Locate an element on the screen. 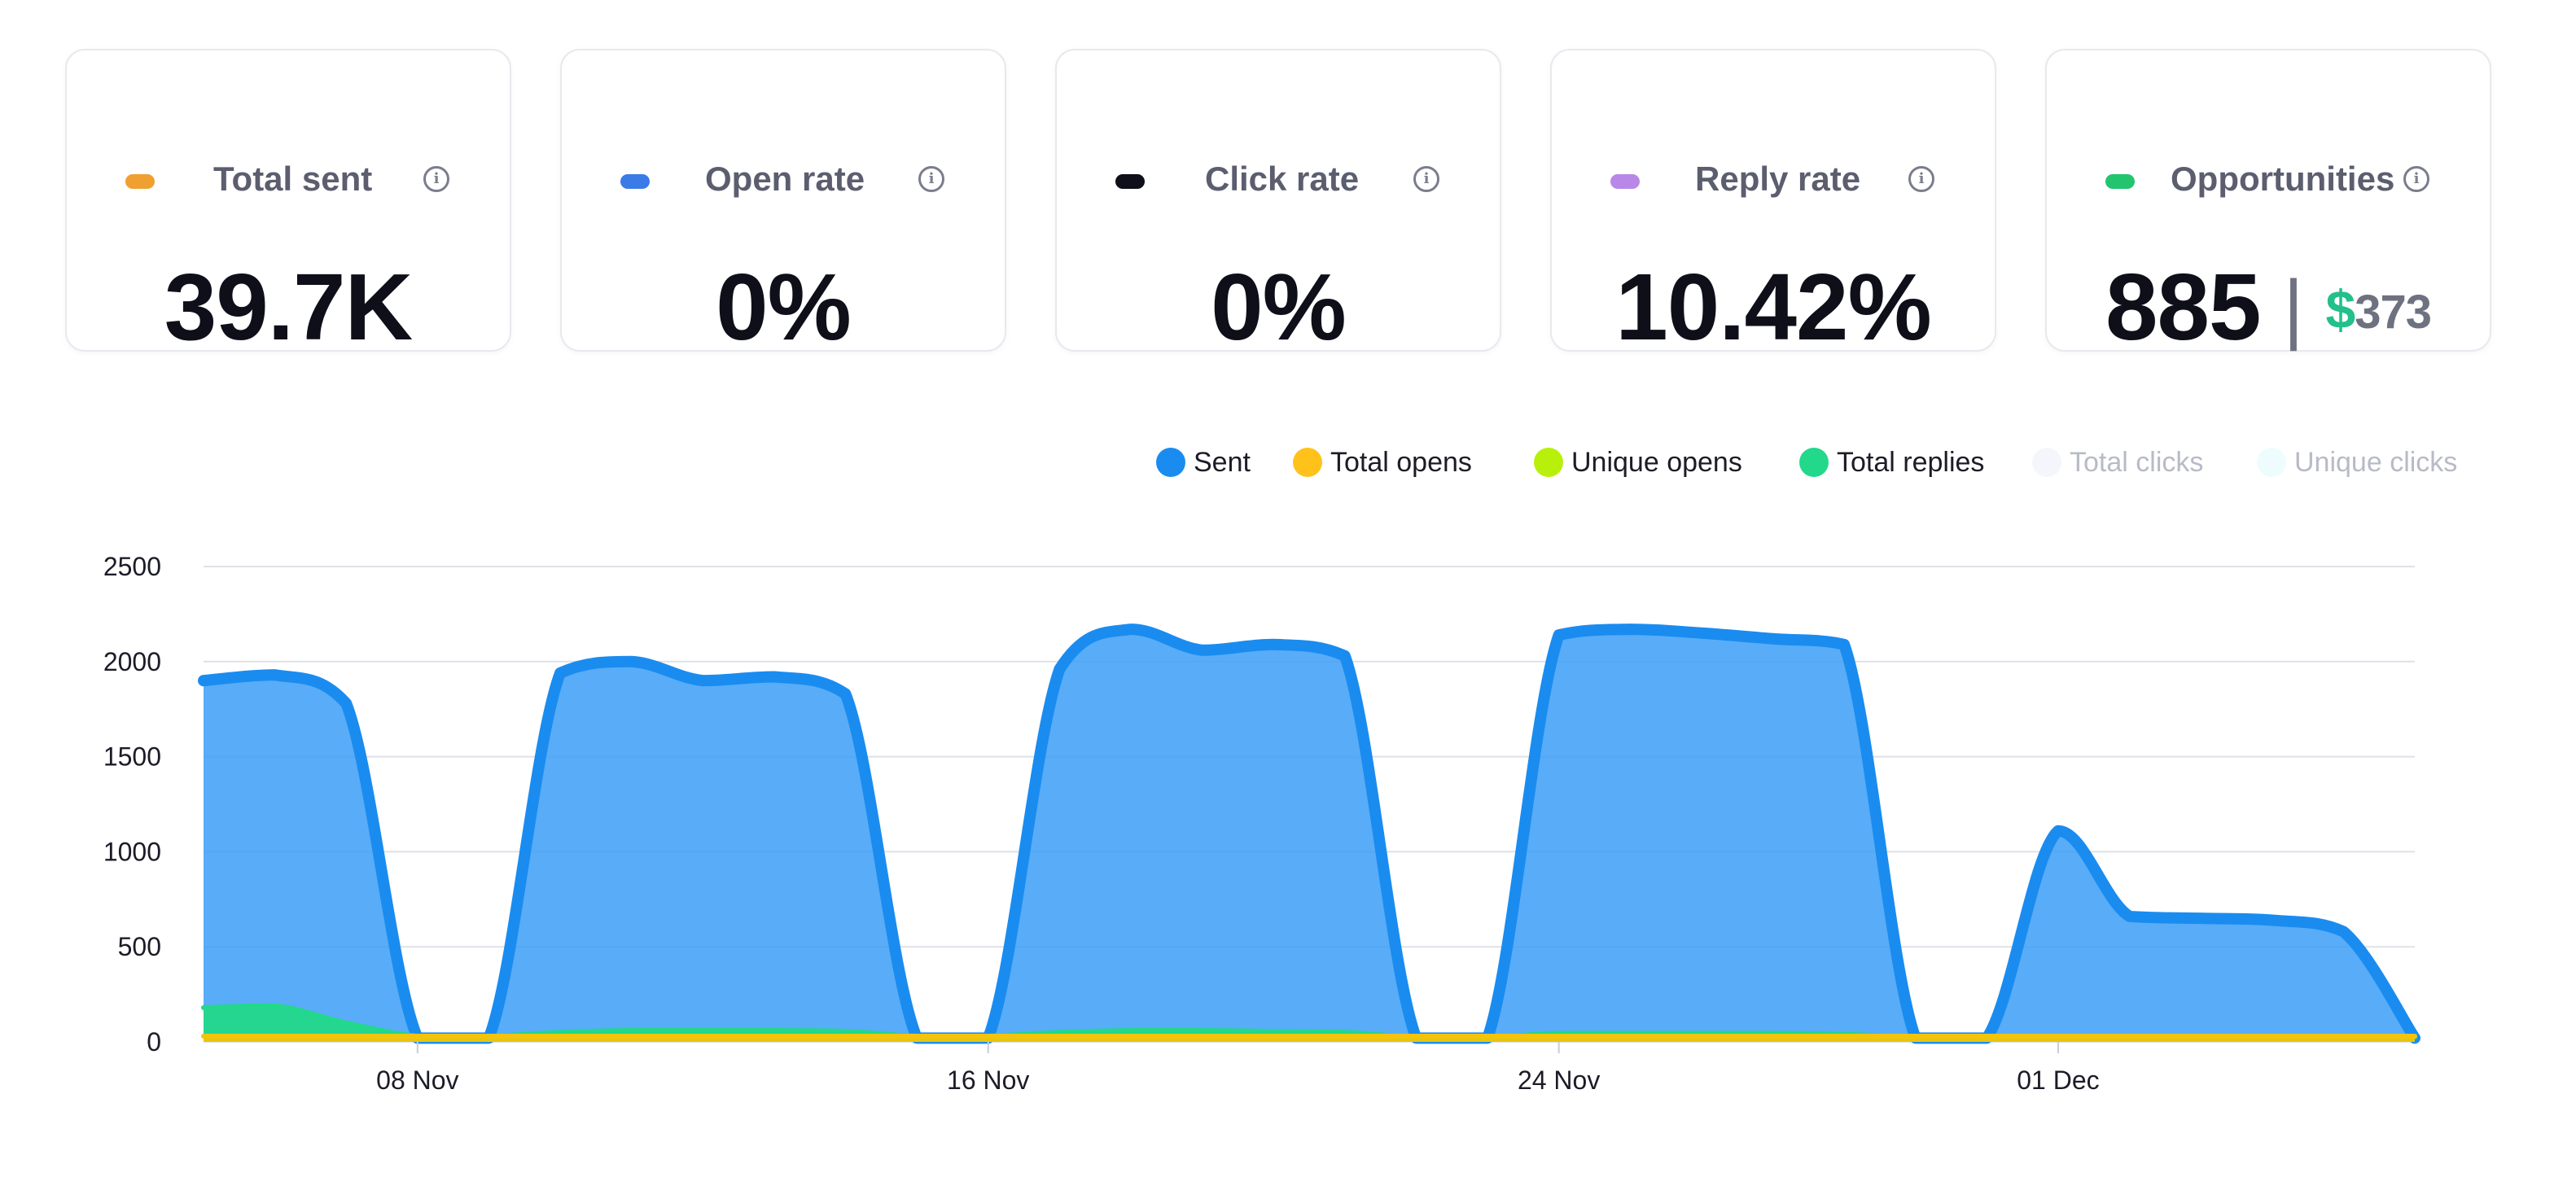  legend-label: Total clicks is located at coordinates (2137, 462).